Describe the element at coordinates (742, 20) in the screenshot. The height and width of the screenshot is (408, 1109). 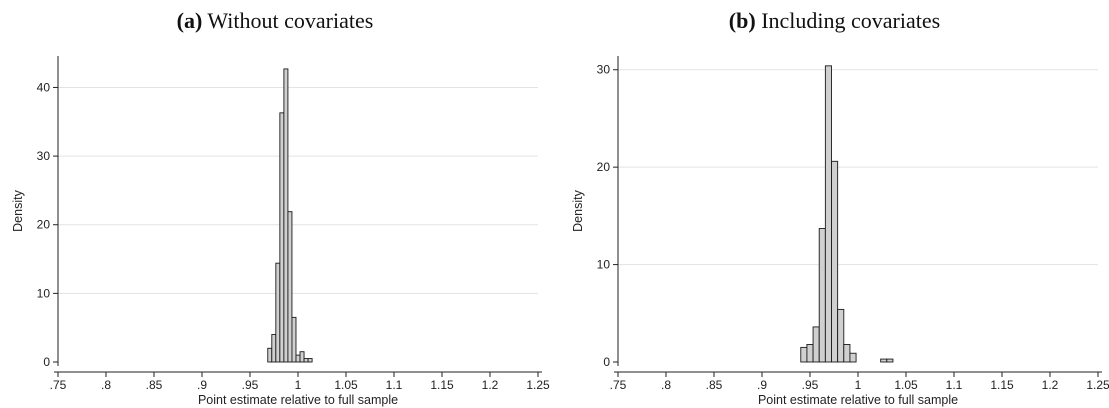
I see `panel-label: (b)` at that location.